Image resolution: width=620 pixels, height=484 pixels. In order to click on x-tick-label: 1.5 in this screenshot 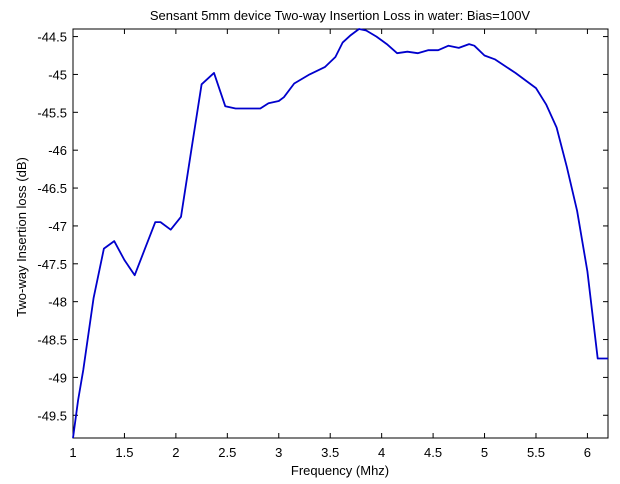, I will do `click(124, 452)`.